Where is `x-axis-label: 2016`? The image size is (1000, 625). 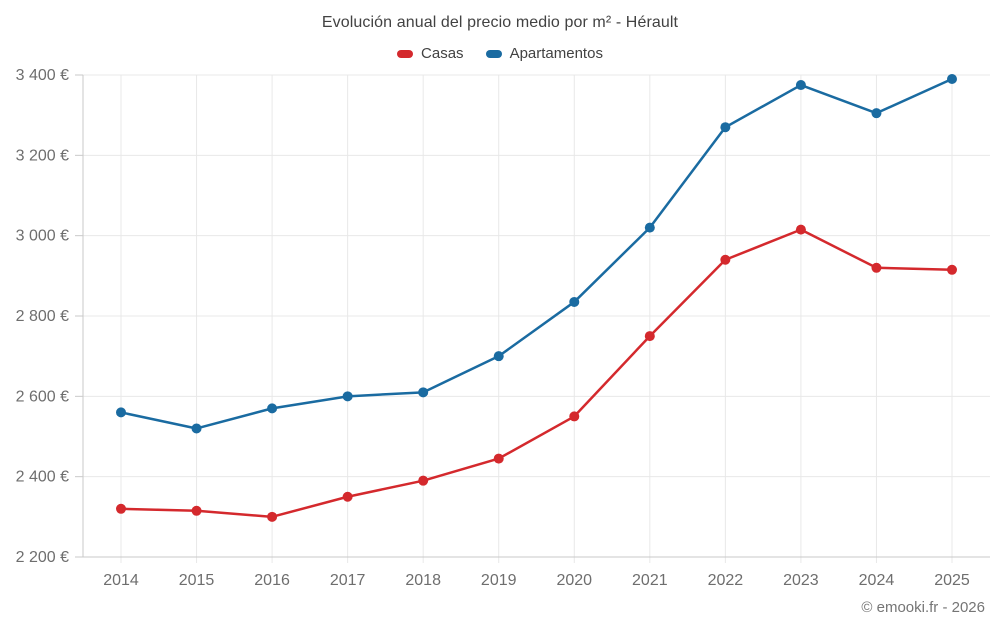 x-axis-label: 2016 is located at coordinates (272, 580).